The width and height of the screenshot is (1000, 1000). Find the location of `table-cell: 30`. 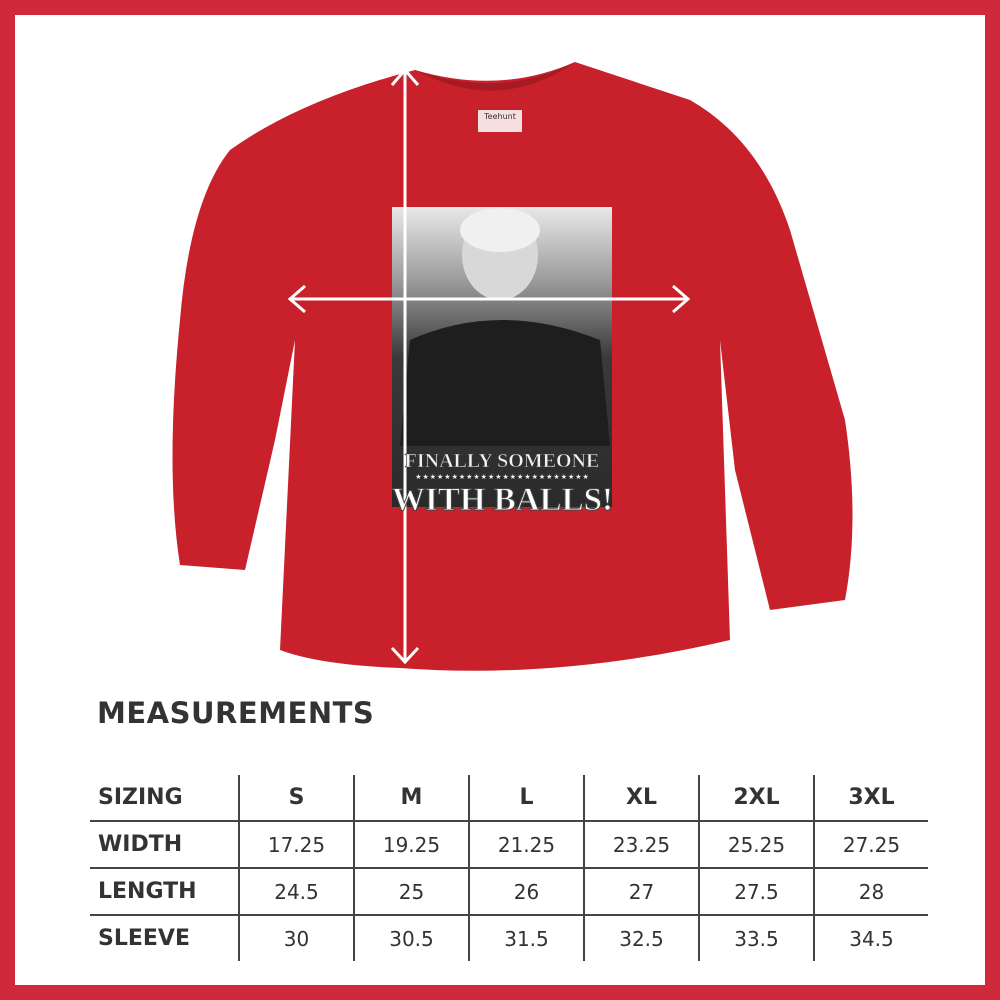

table-cell: 30 is located at coordinates (296, 937).